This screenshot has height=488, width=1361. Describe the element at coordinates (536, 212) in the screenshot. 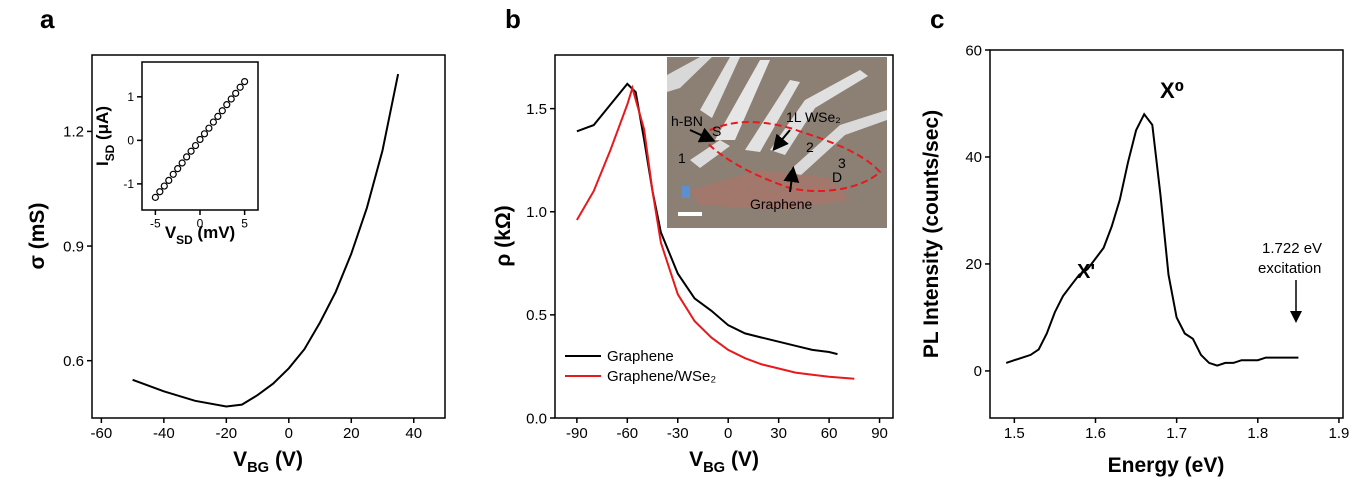

I see `y-tick-label: 1.0` at that location.